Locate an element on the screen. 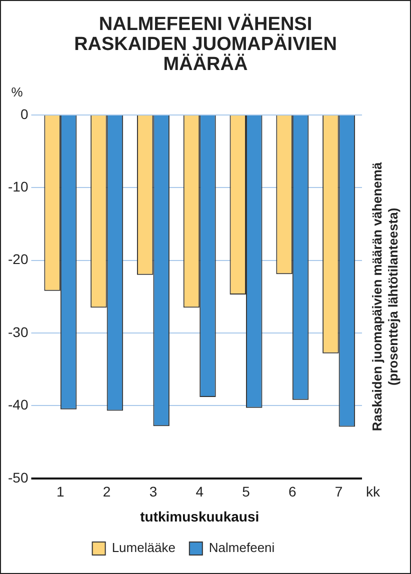  y-tick-label: -40 is located at coordinates (18, 404).